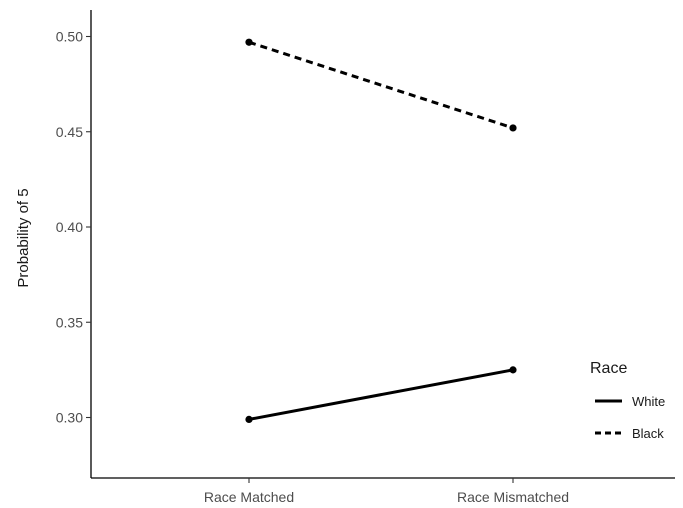 This screenshot has height=508, width=683. What do you see at coordinates (23, 237) in the screenshot?
I see `y-axis-title: Probability of 5` at bounding box center [23, 237].